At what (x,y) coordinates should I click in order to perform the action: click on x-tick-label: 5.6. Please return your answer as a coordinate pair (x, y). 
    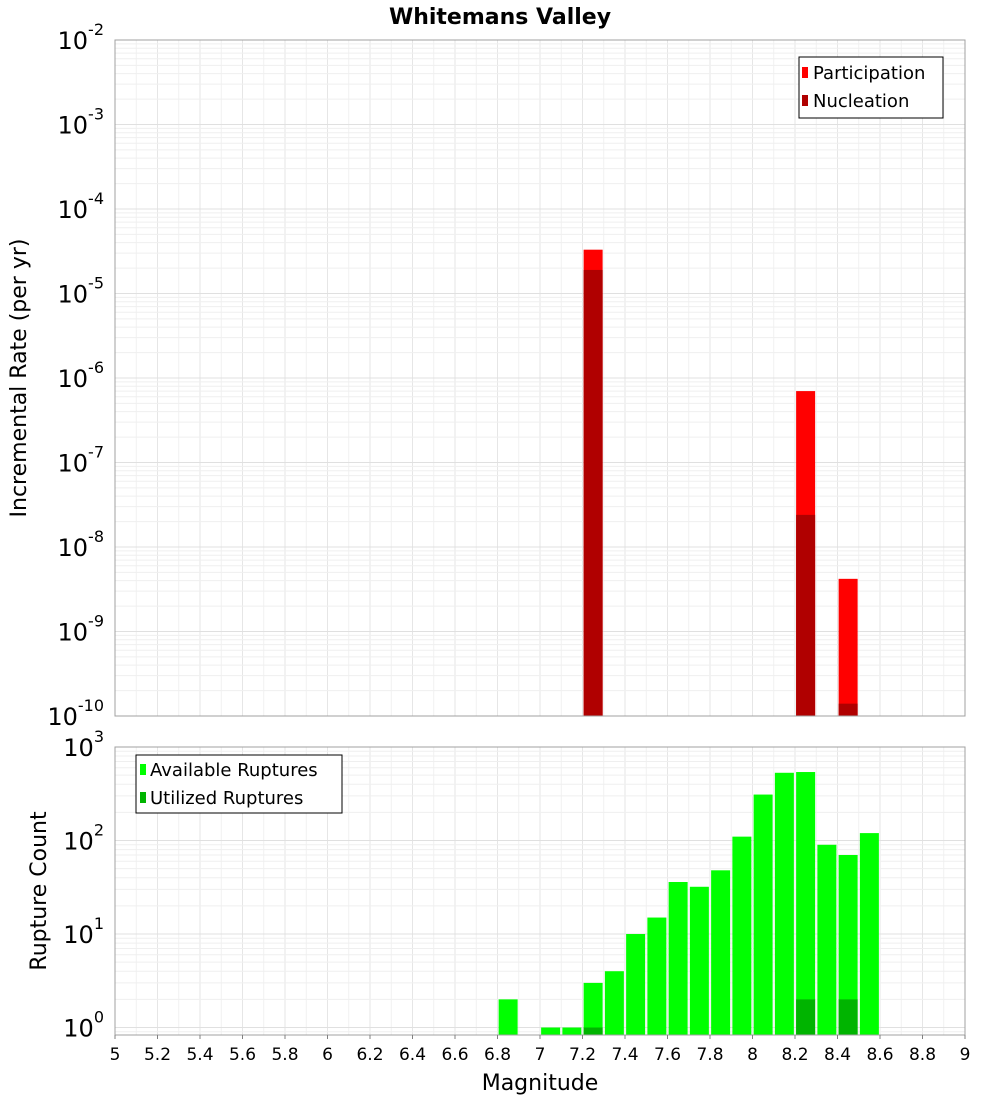
    Looking at the image, I should click on (242, 1055).